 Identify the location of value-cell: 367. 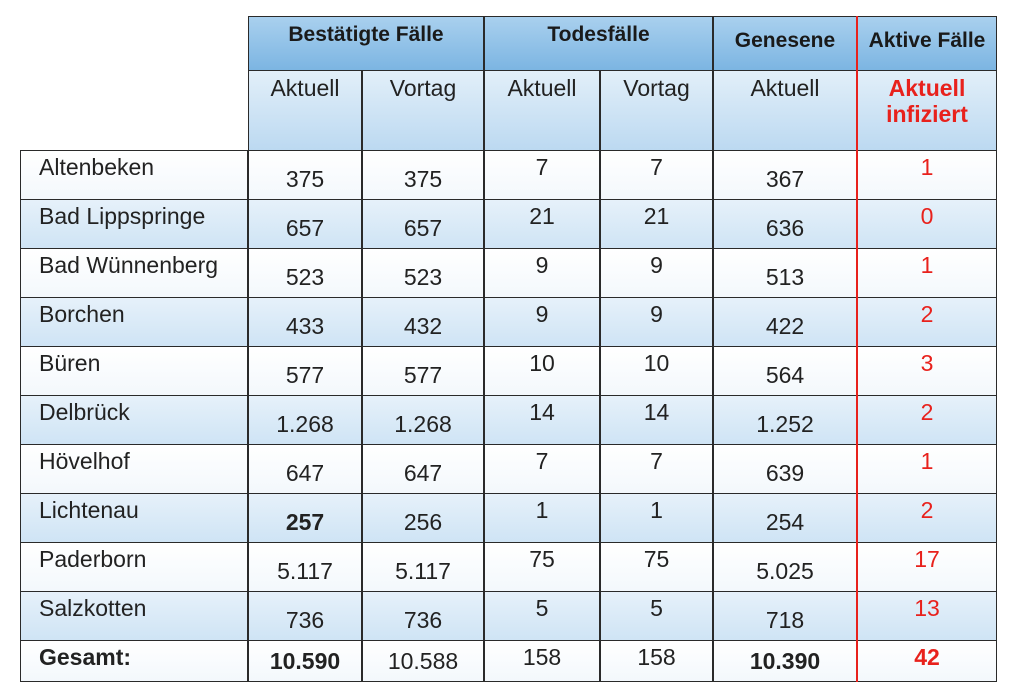
(785, 175).